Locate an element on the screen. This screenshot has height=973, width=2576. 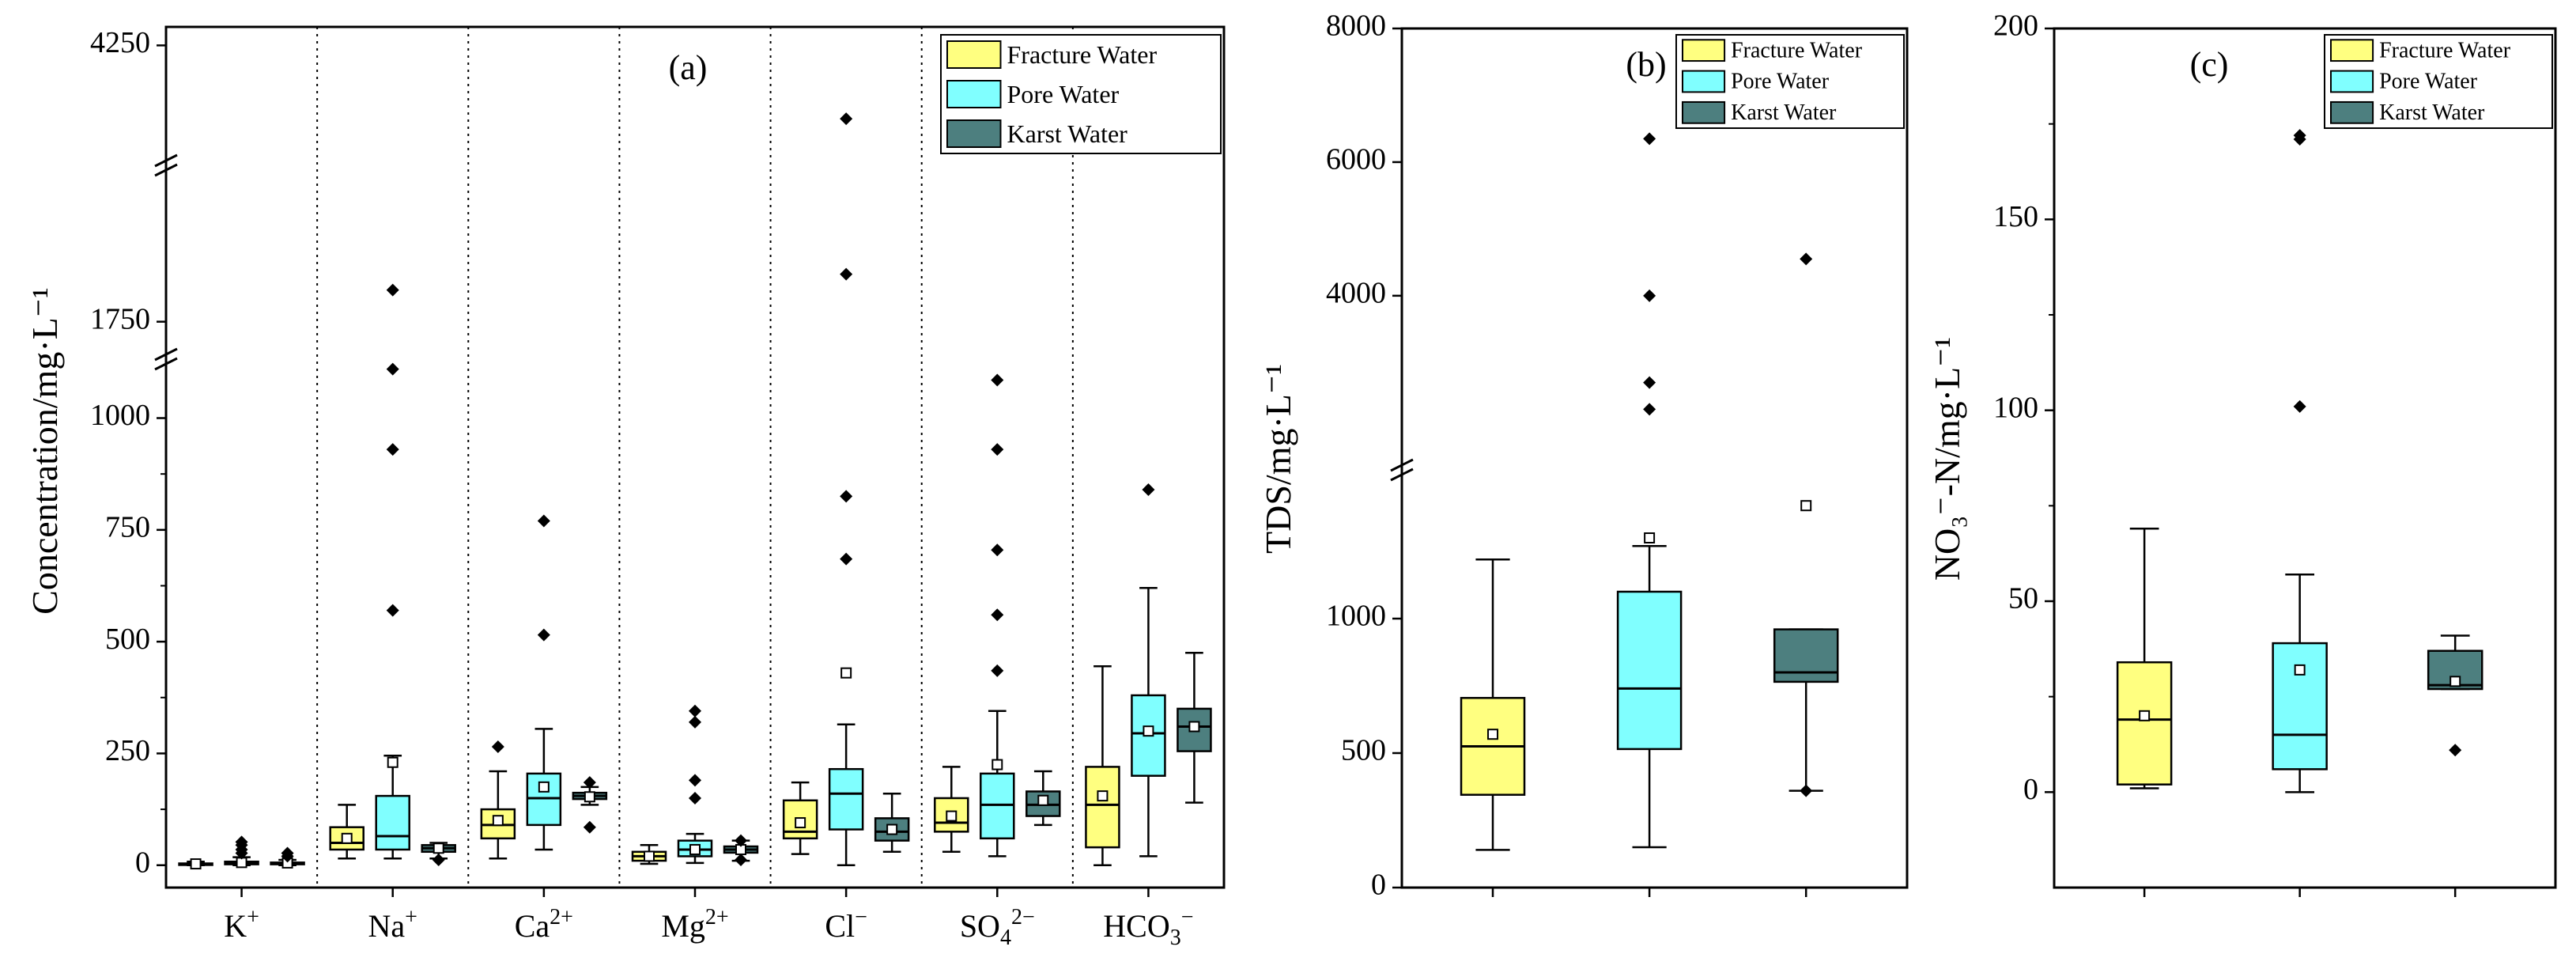
plot-a-g4-box2-mean is located at coordinates (892, 829).